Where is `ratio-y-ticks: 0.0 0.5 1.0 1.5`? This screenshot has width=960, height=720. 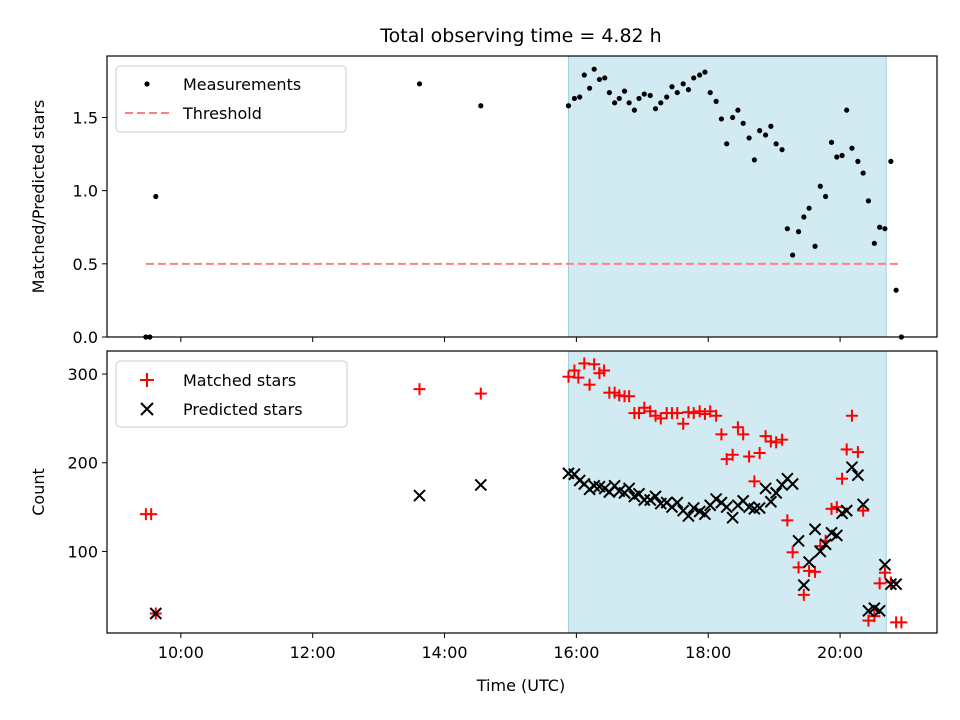 ratio-y-ticks: 0.0 0.5 1.0 1.5 is located at coordinates (90, 227).